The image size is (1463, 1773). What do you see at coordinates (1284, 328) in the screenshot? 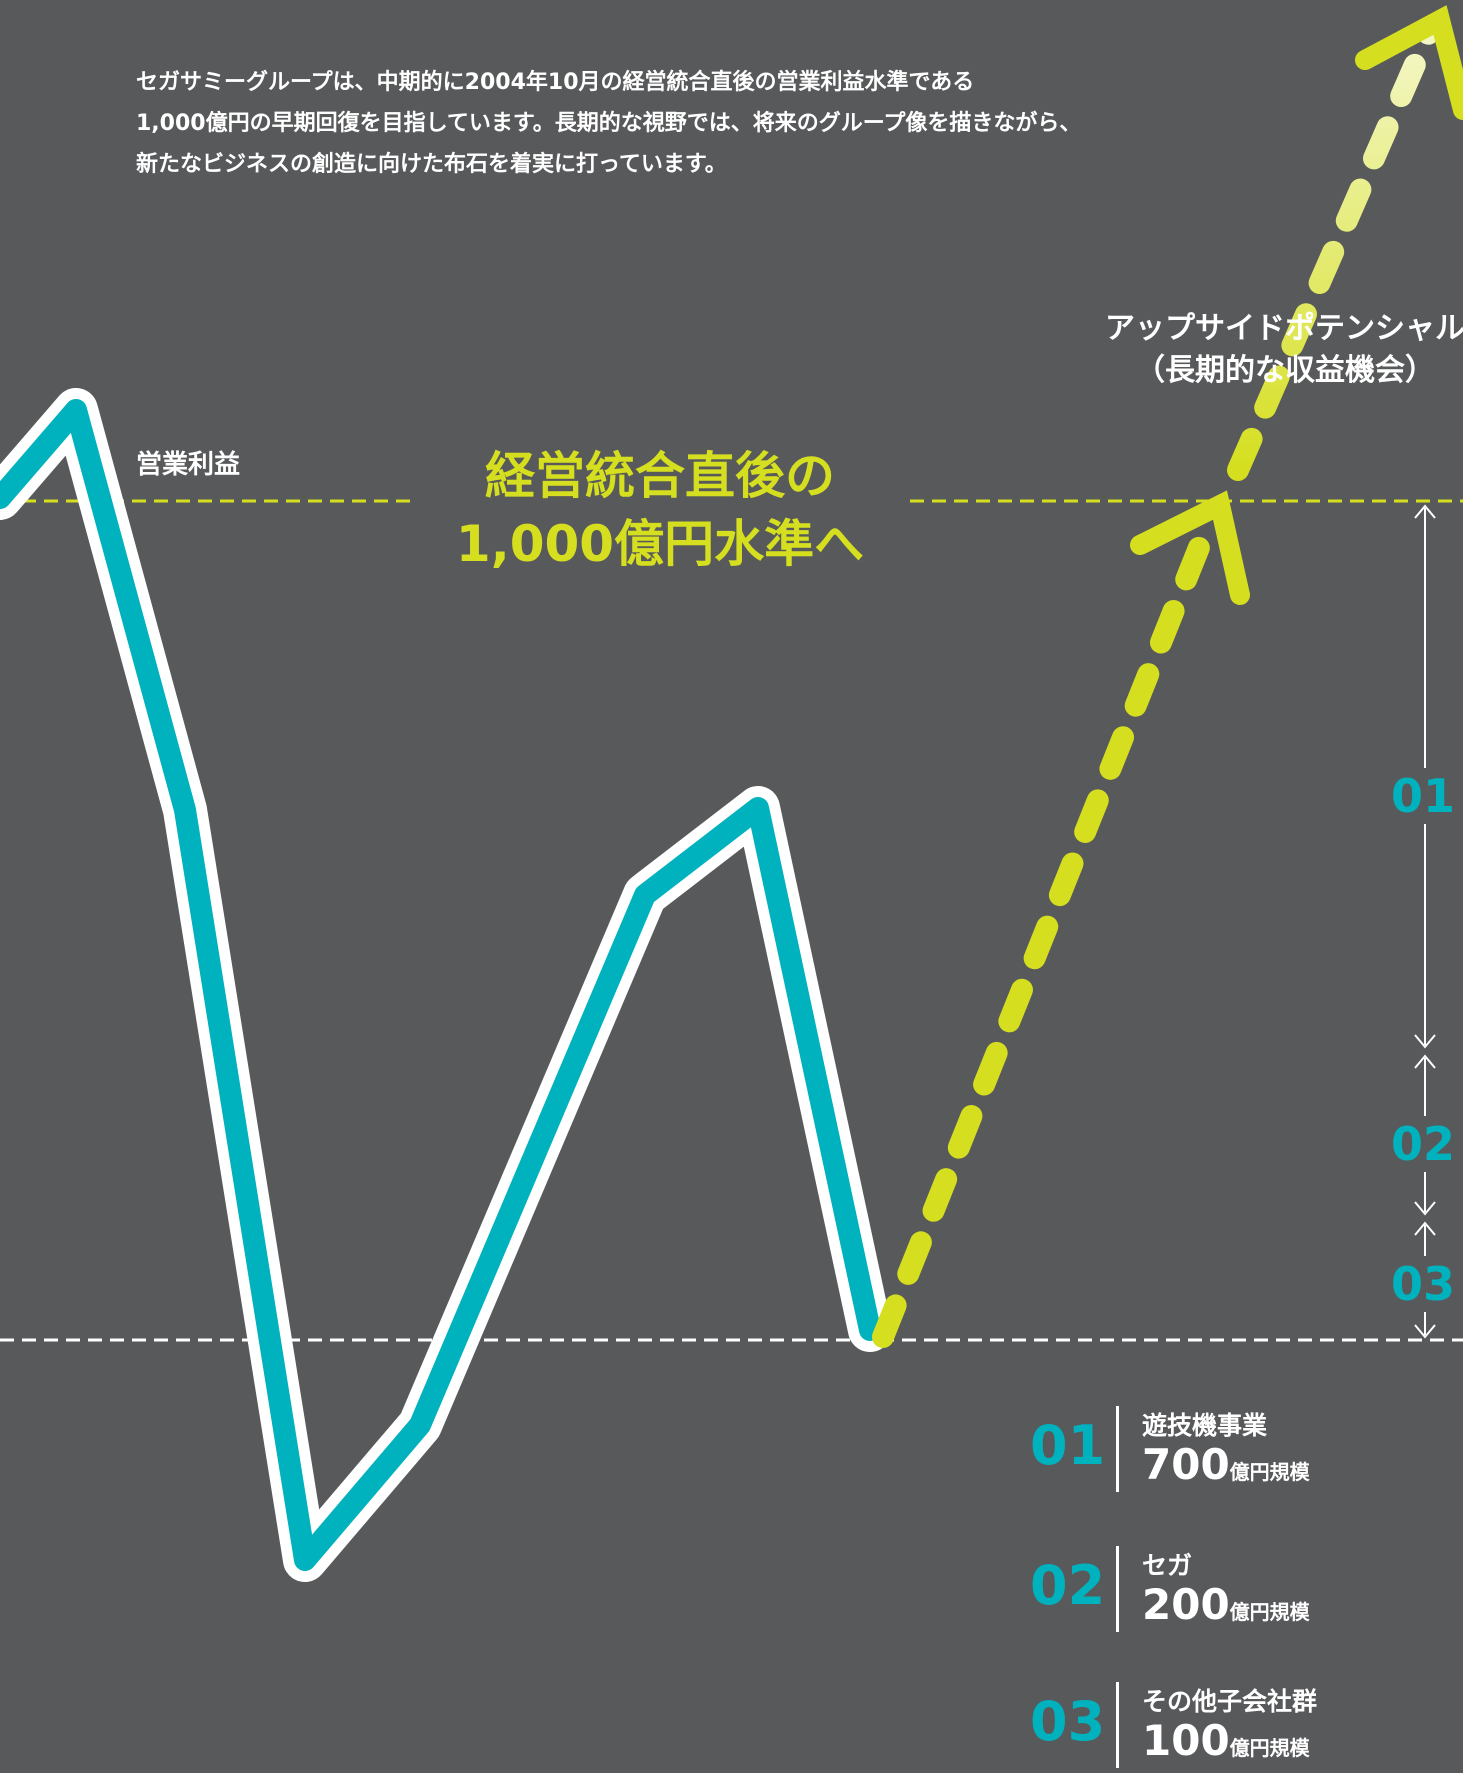
I see `upside-label-line-1: アップサイドポテンシャル` at bounding box center [1284, 328].